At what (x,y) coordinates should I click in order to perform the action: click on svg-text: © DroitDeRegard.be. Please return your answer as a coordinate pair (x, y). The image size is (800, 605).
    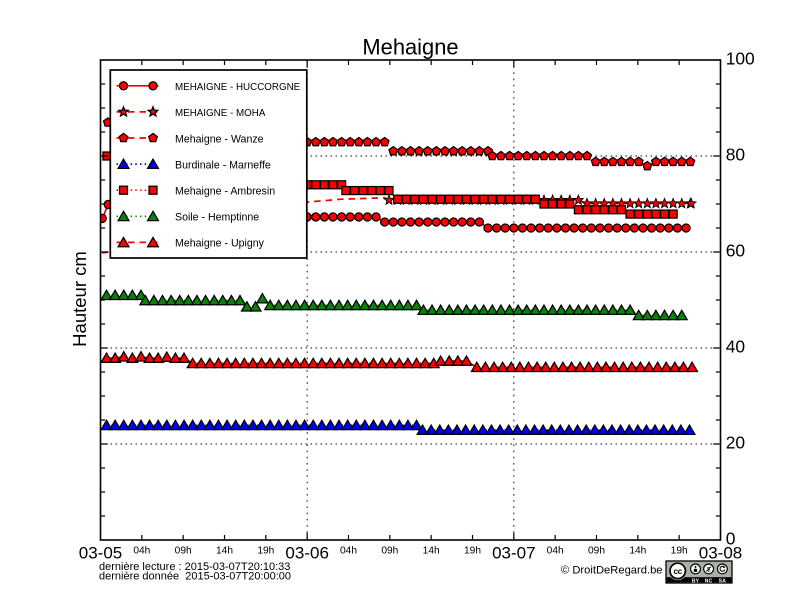
    Looking at the image, I should click on (612, 571).